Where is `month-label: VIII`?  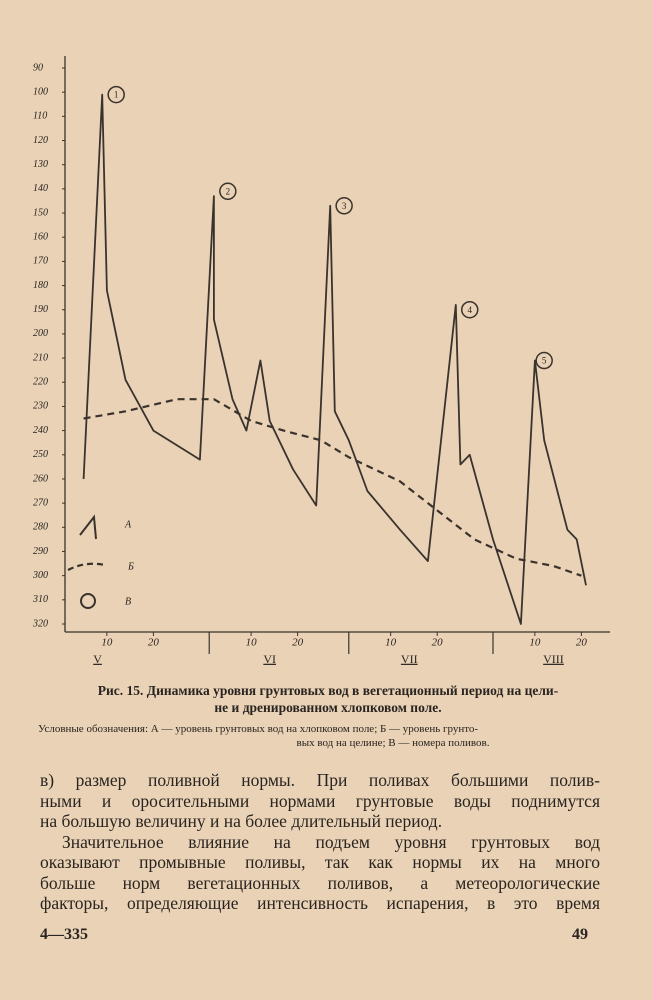
month-label: VIII is located at coordinates (553, 659).